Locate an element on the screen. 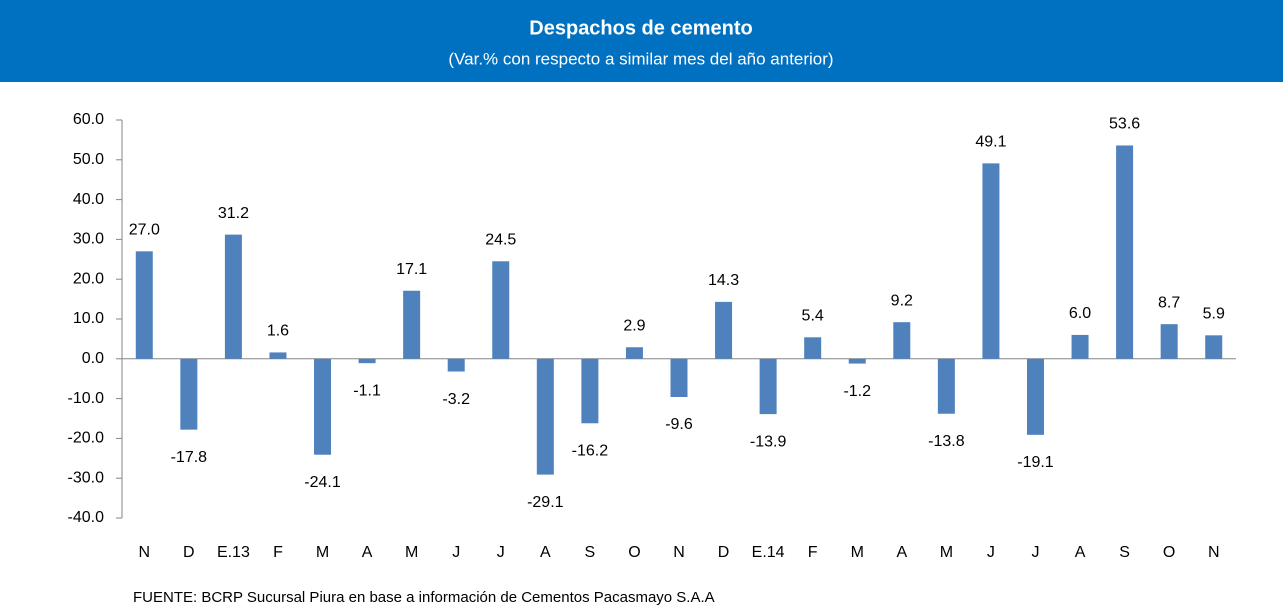 The image size is (1283, 609). y-tick-label: 40.0 is located at coordinates (88, 199).